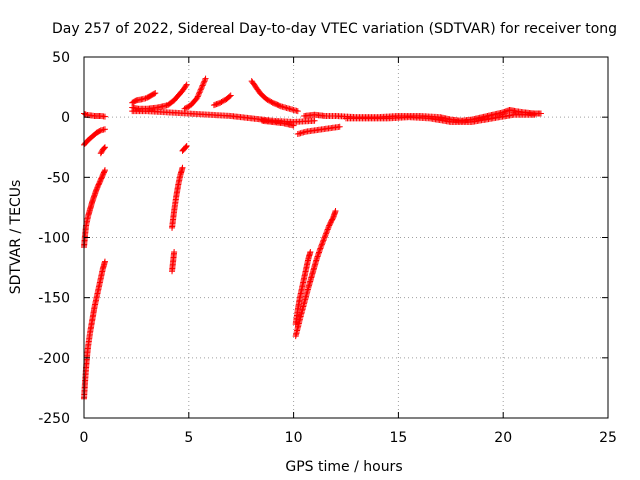 The width and height of the screenshot is (640, 480). Describe the element at coordinates (84, 438) in the screenshot. I see `x-tick-label: 0` at that location.